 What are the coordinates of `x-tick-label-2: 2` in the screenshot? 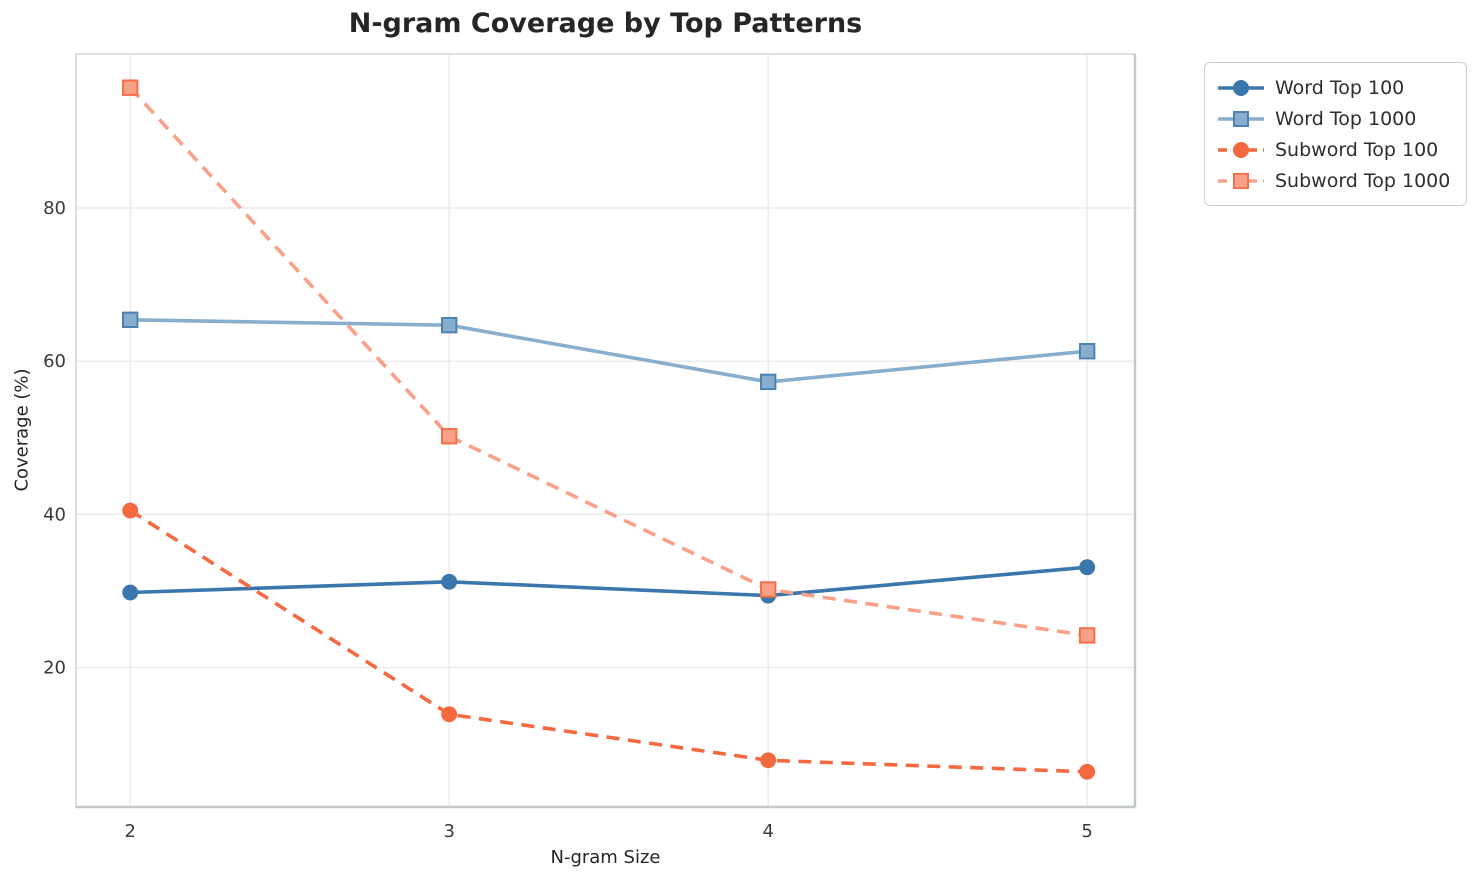 It's located at (129, 831).